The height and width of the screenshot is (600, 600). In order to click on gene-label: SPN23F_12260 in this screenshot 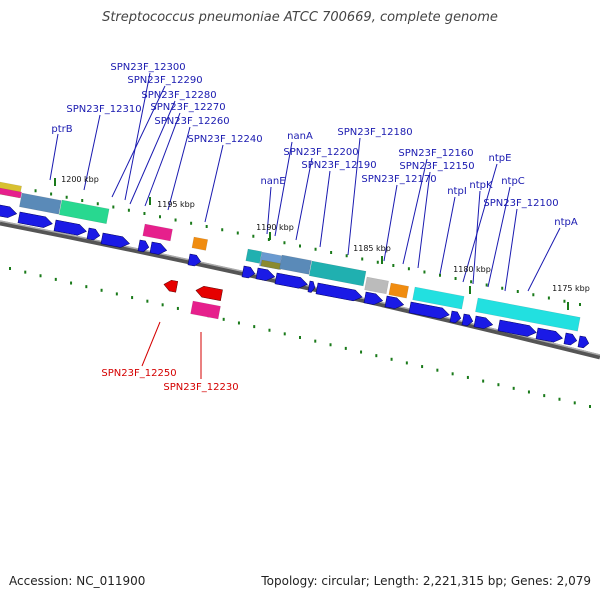, I will do `click(191, 121)`.